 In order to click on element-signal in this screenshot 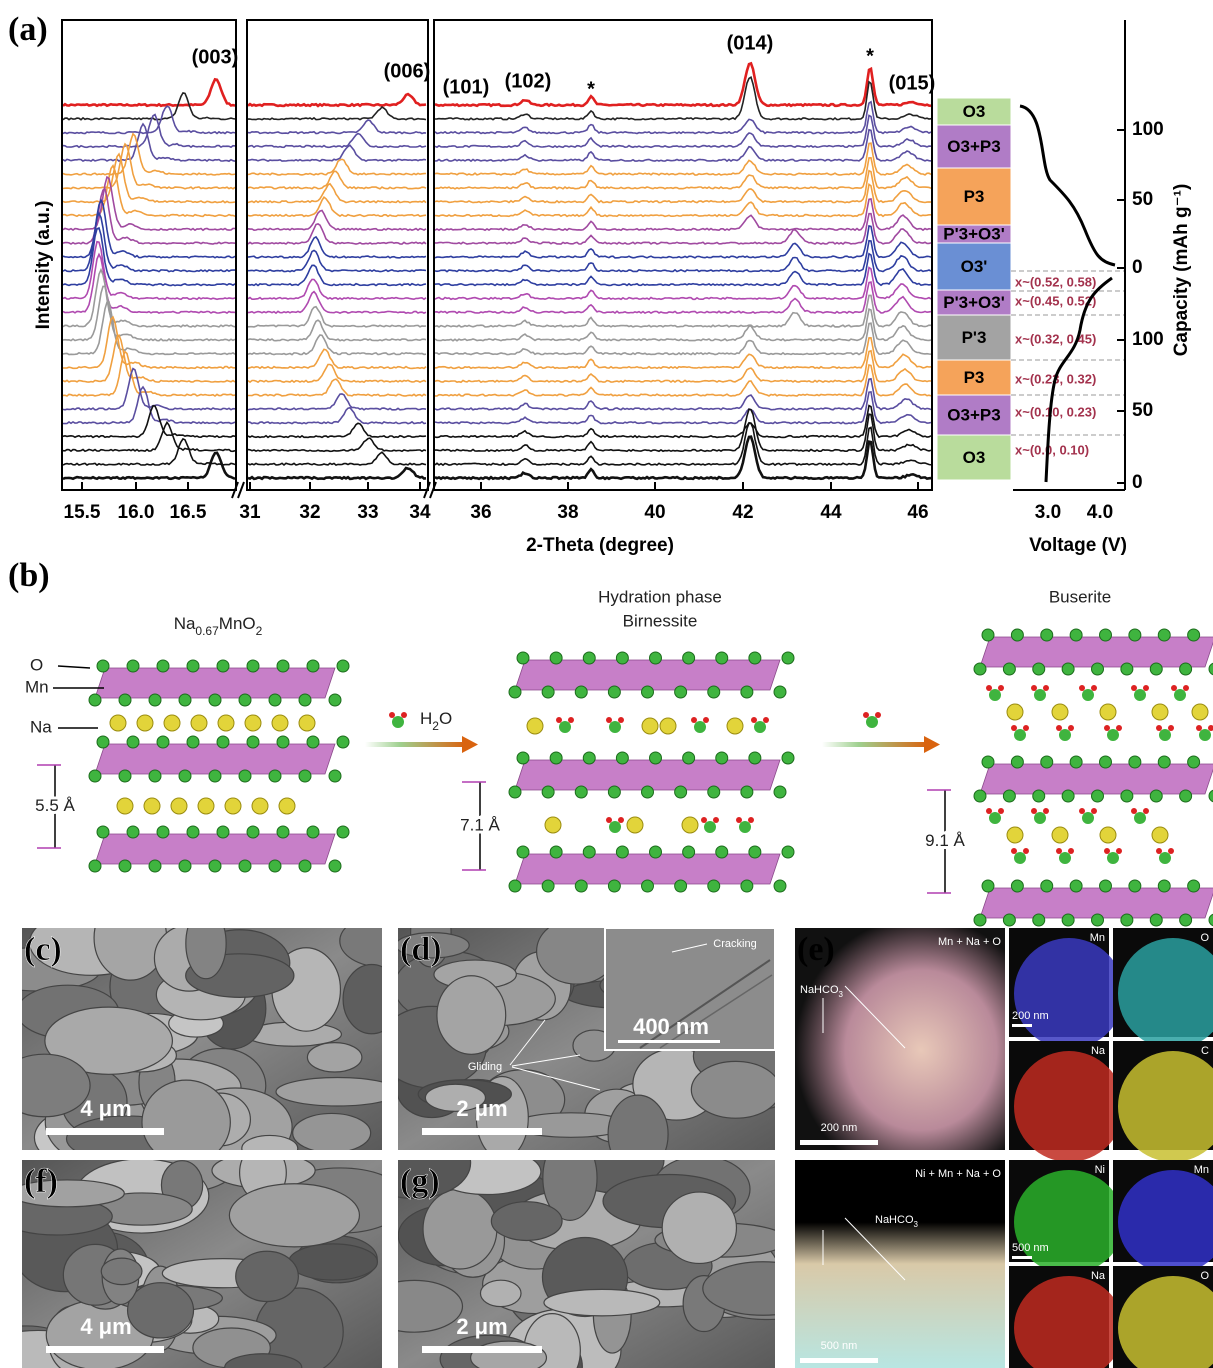, I will do `click(1165, 993)`.